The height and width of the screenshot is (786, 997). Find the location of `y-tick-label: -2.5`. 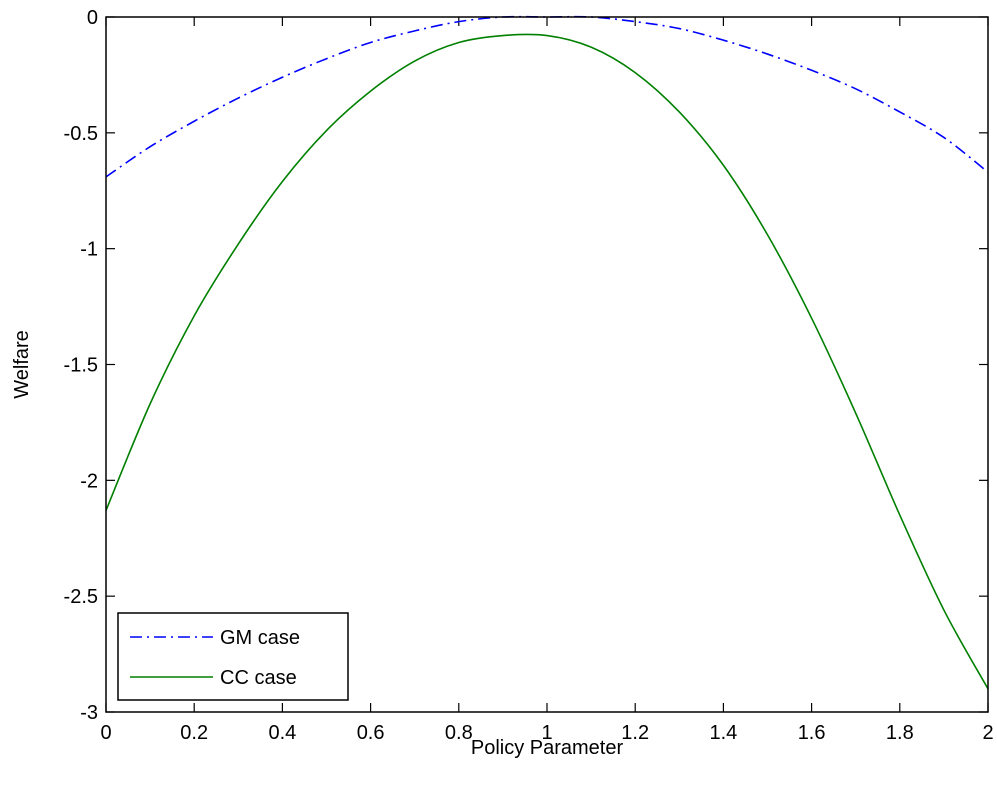

y-tick-label: -2.5 is located at coordinates (81, 597).